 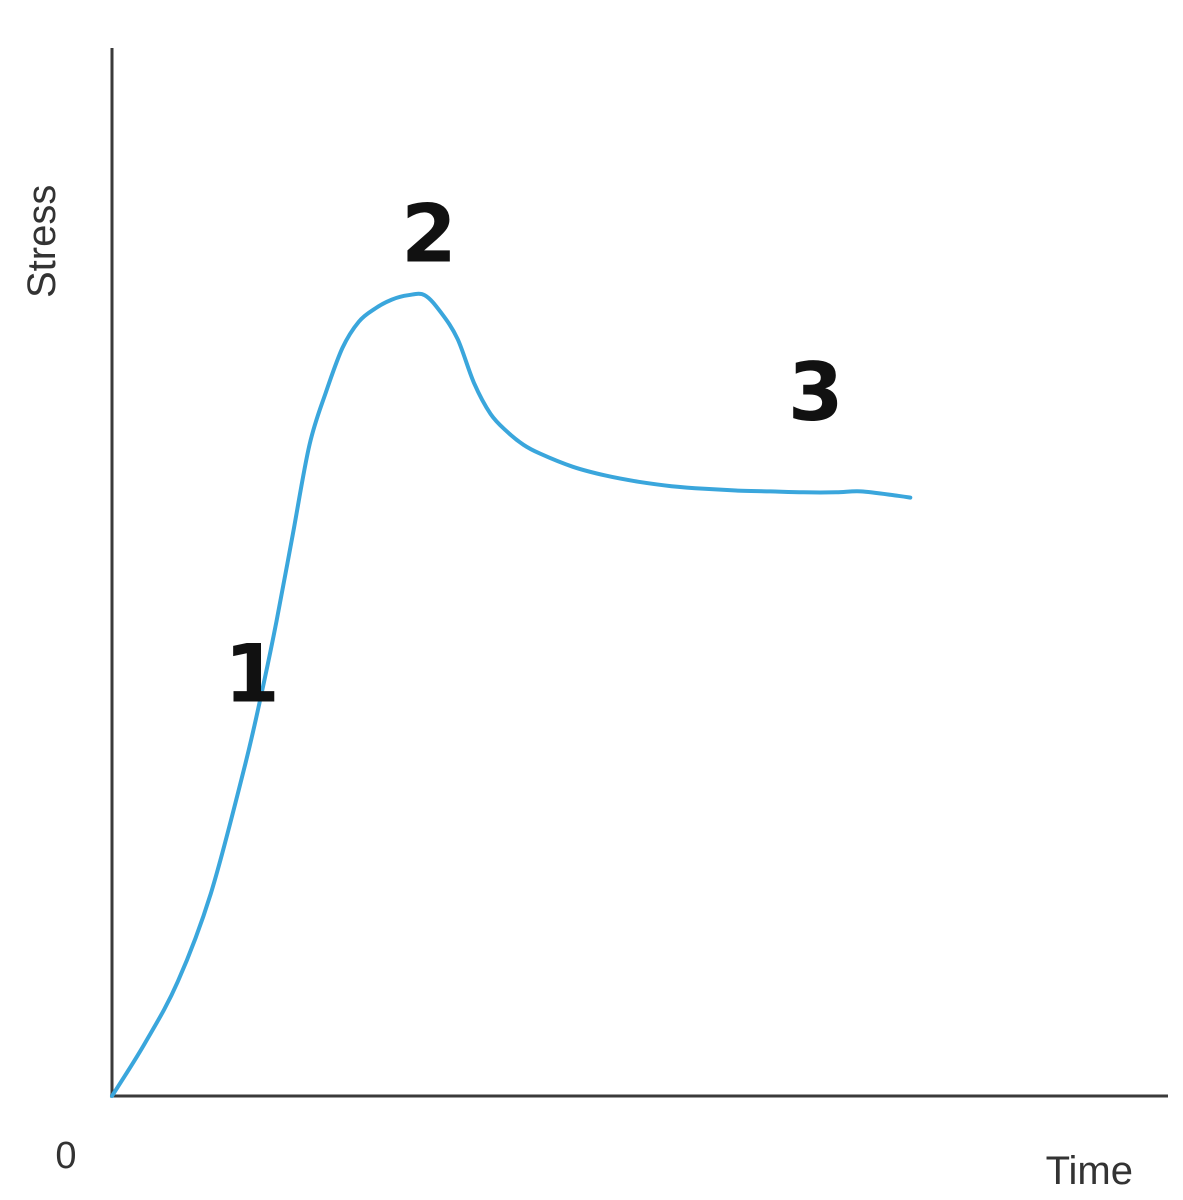 I want to click on stage-label-3: 3, so click(x=816, y=392).